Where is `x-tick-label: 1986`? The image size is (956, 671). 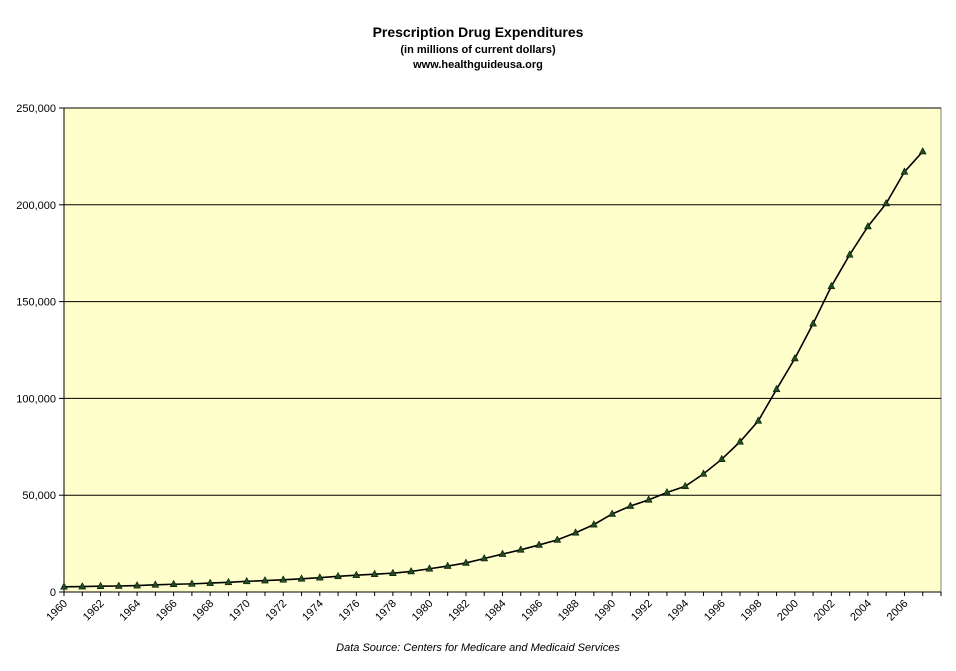
x-tick-label: 1986 is located at coordinates (532, 611).